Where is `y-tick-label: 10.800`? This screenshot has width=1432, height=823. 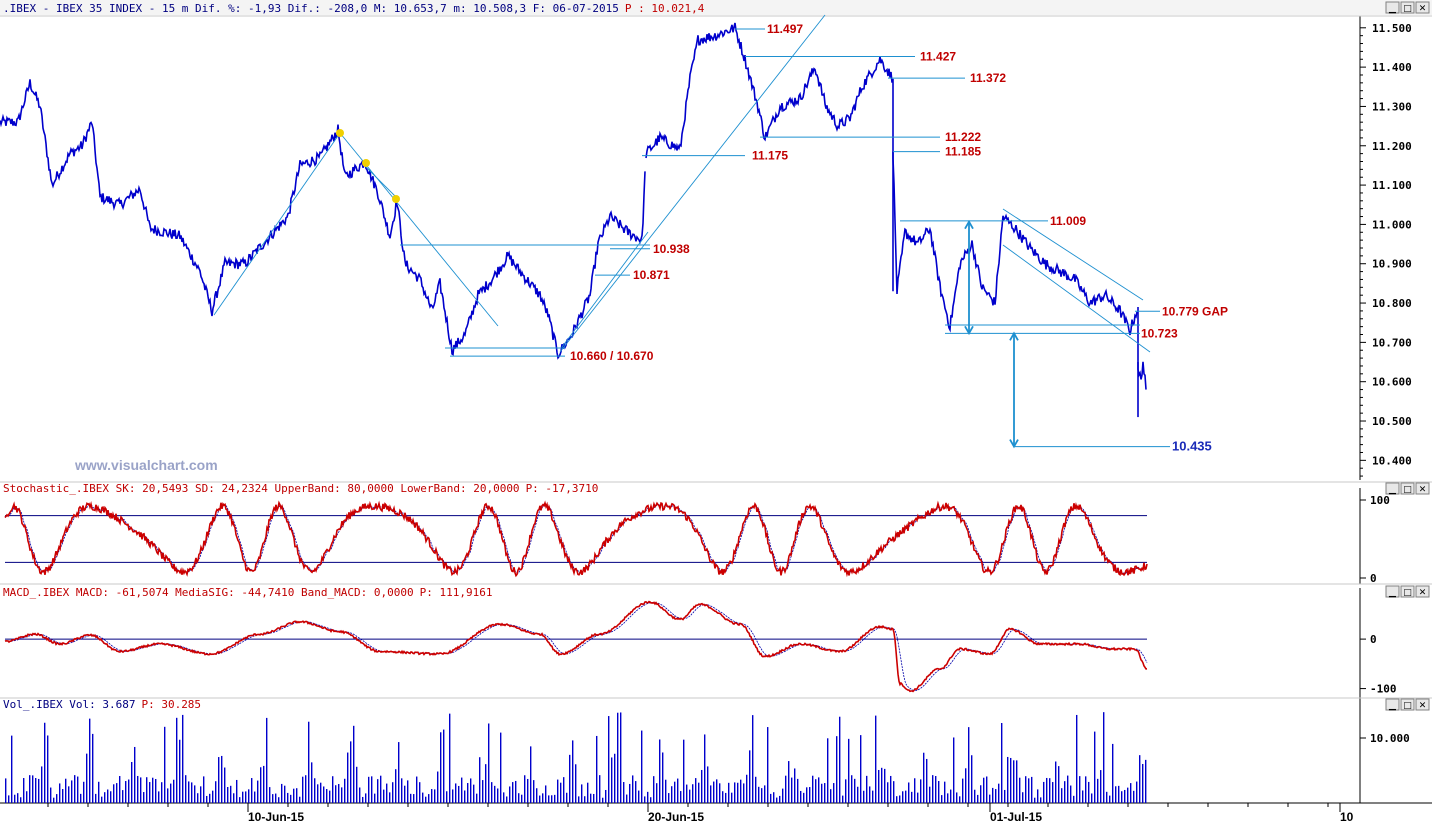 y-tick-label: 10.800 is located at coordinates (1392, 303).